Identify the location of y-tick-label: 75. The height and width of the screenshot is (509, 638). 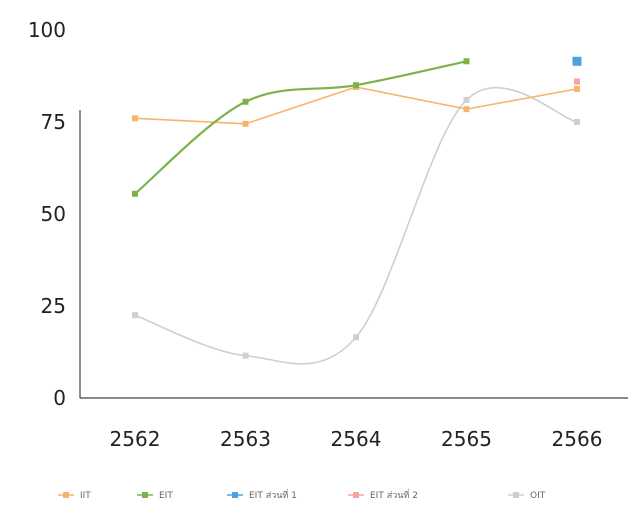
(53, 122).